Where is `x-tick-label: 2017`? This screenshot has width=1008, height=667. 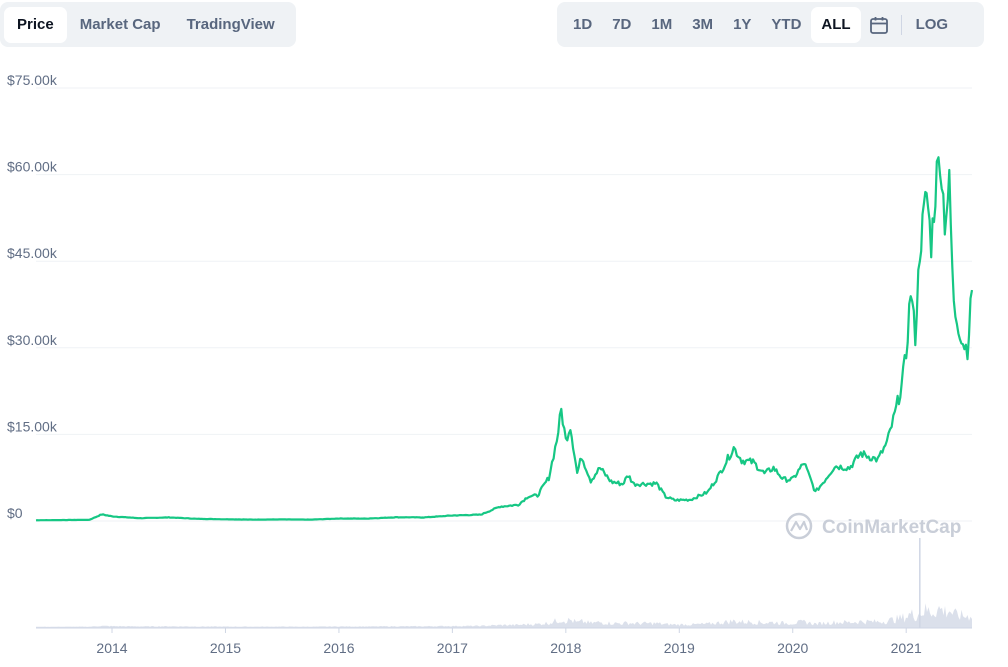 x-tick-label: 2017 is located at coordinates (452, 648).